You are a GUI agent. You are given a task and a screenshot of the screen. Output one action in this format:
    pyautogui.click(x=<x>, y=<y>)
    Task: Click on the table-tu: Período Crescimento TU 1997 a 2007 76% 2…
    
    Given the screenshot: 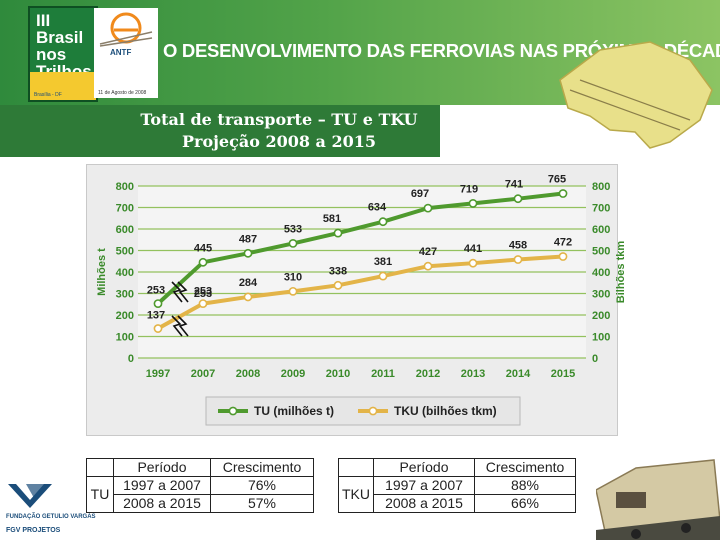 What is the action you would take?
    pyautogui.click(x=200, y=485)
    